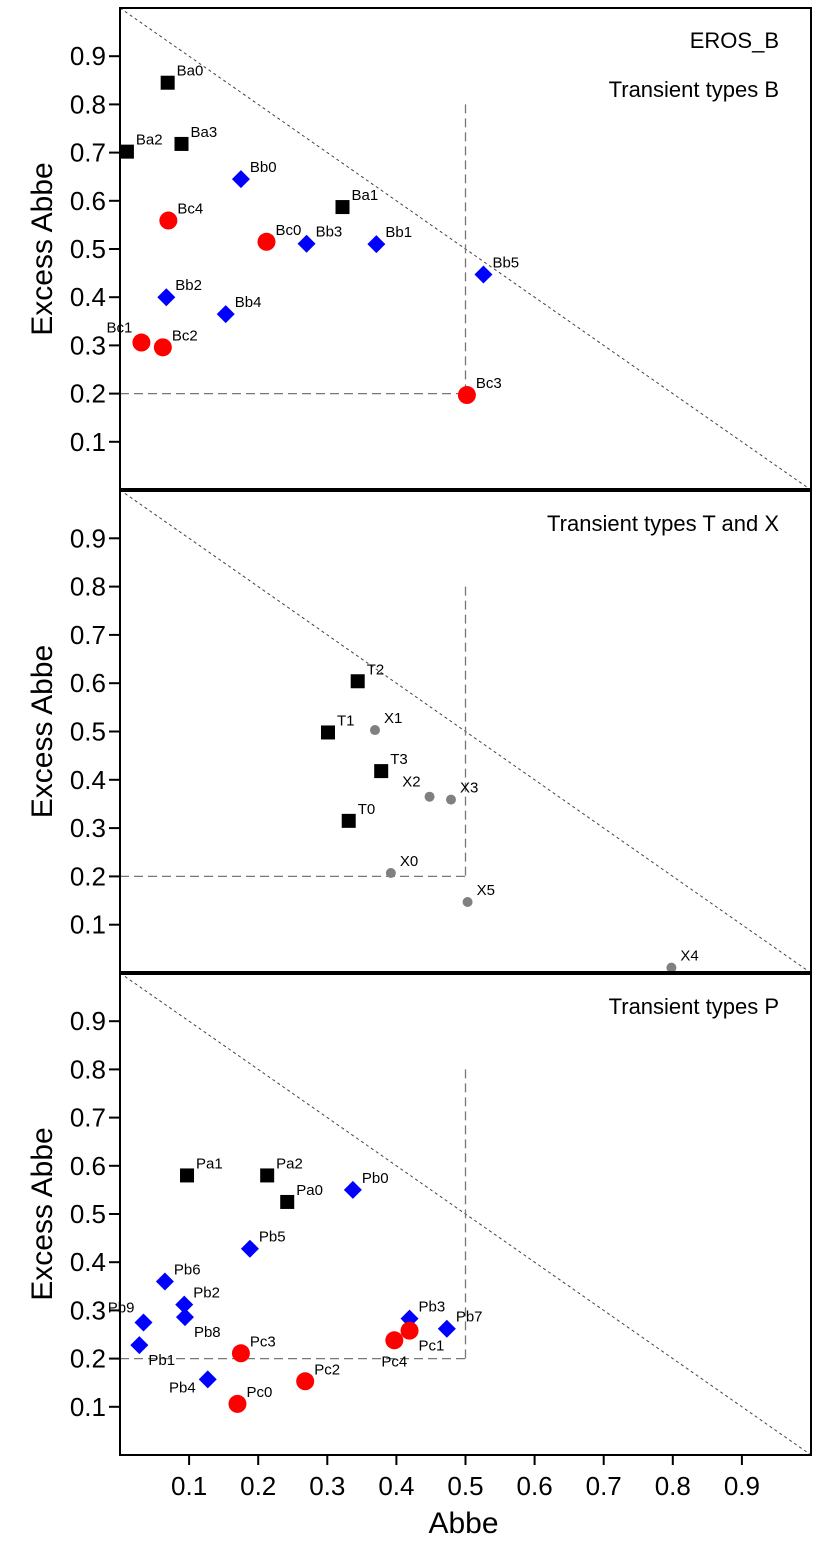  Describe the element at coordinates (287, 1201) in the screenshot. I see `point-pa0` at that location.